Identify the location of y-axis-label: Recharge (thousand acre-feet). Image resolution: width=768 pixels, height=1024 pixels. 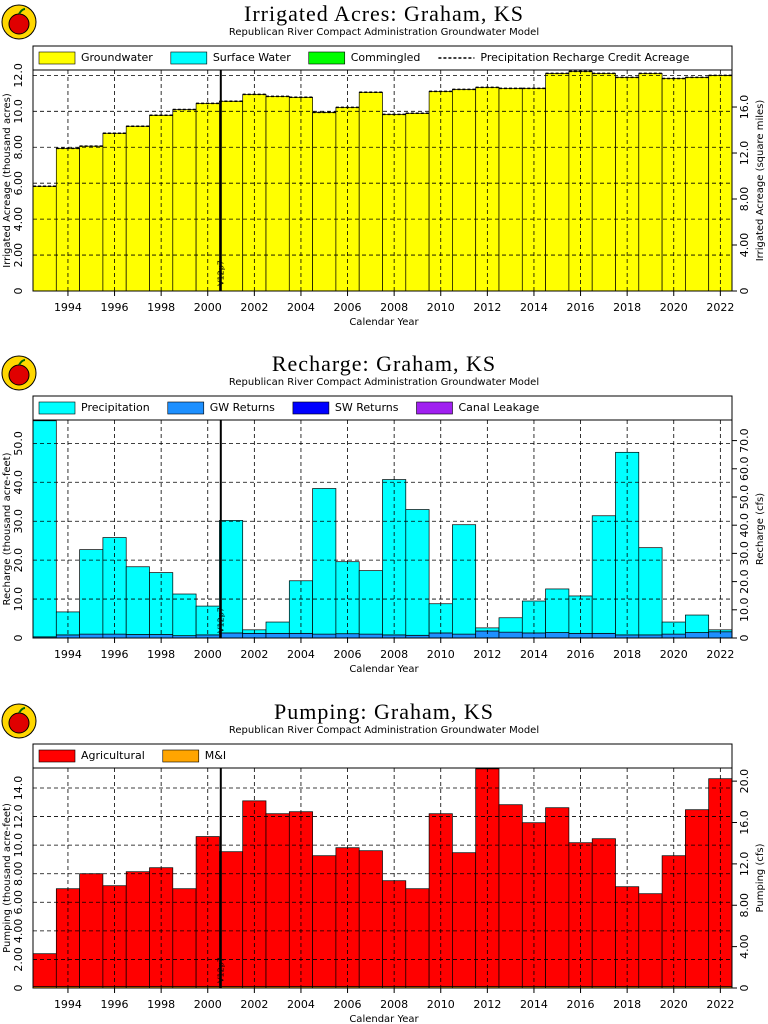
(7, 528).